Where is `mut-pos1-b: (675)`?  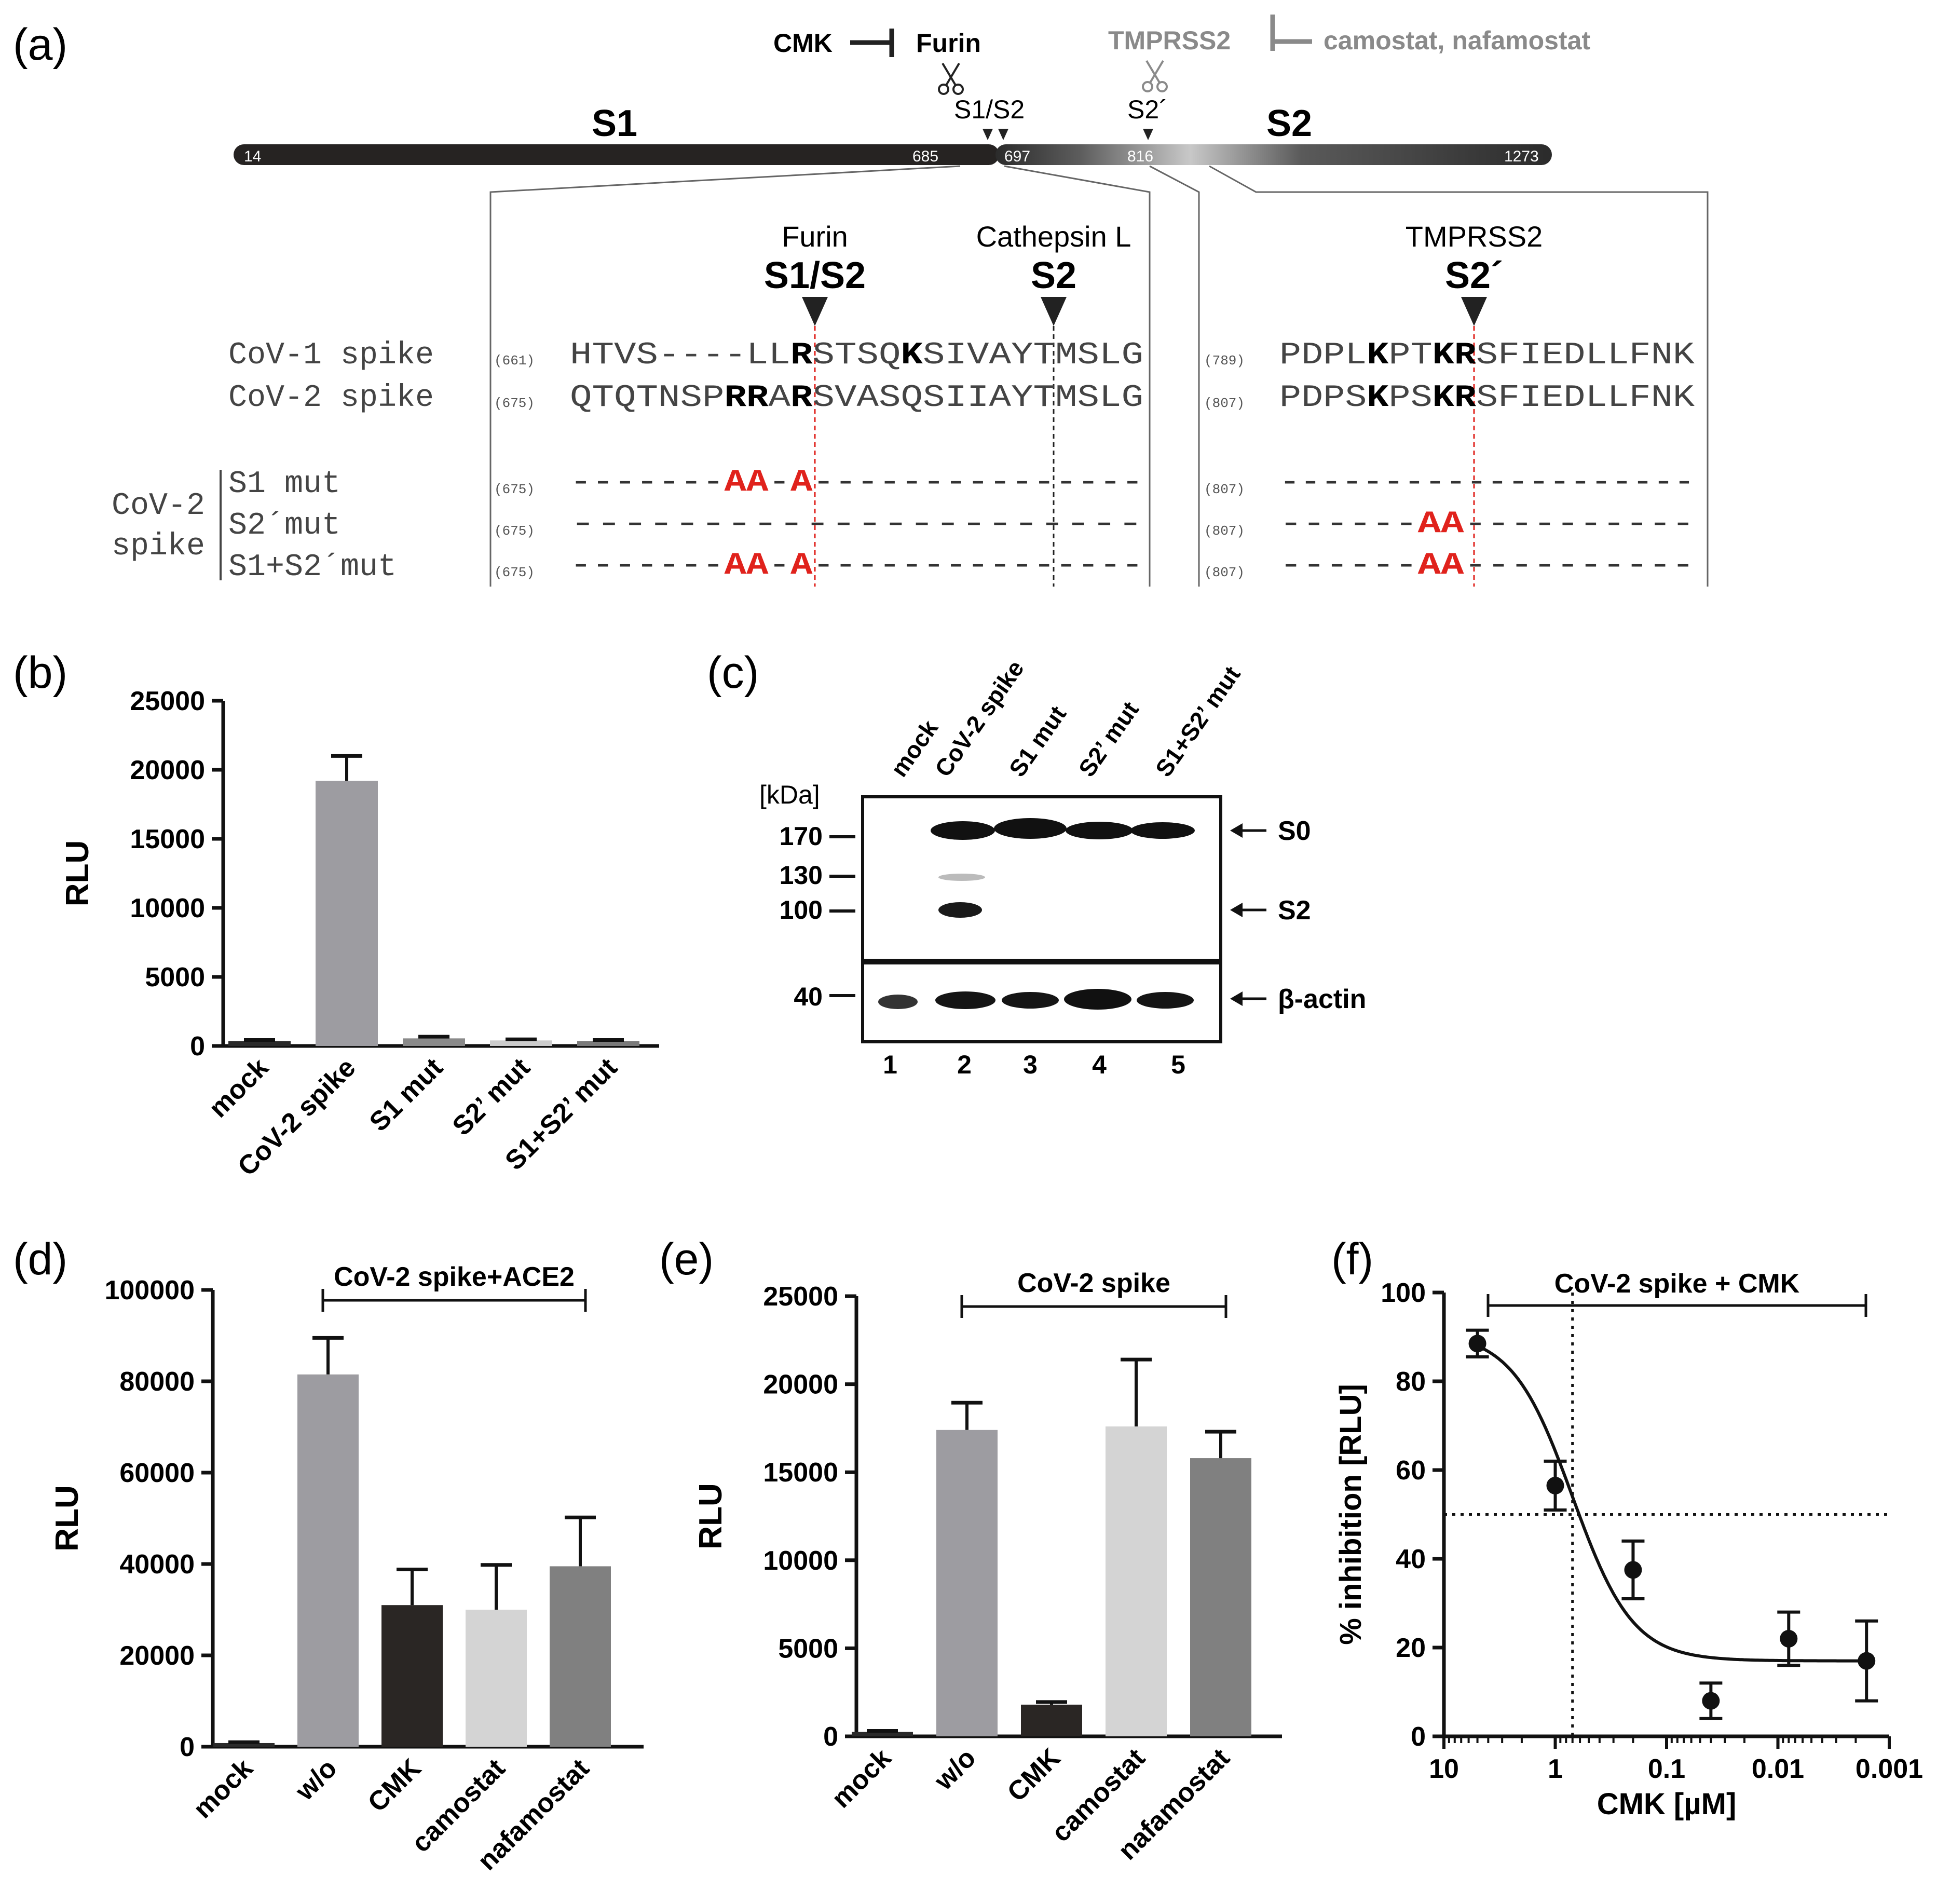 mut-pos1-b: (675) is located at coordinates (514, 531).